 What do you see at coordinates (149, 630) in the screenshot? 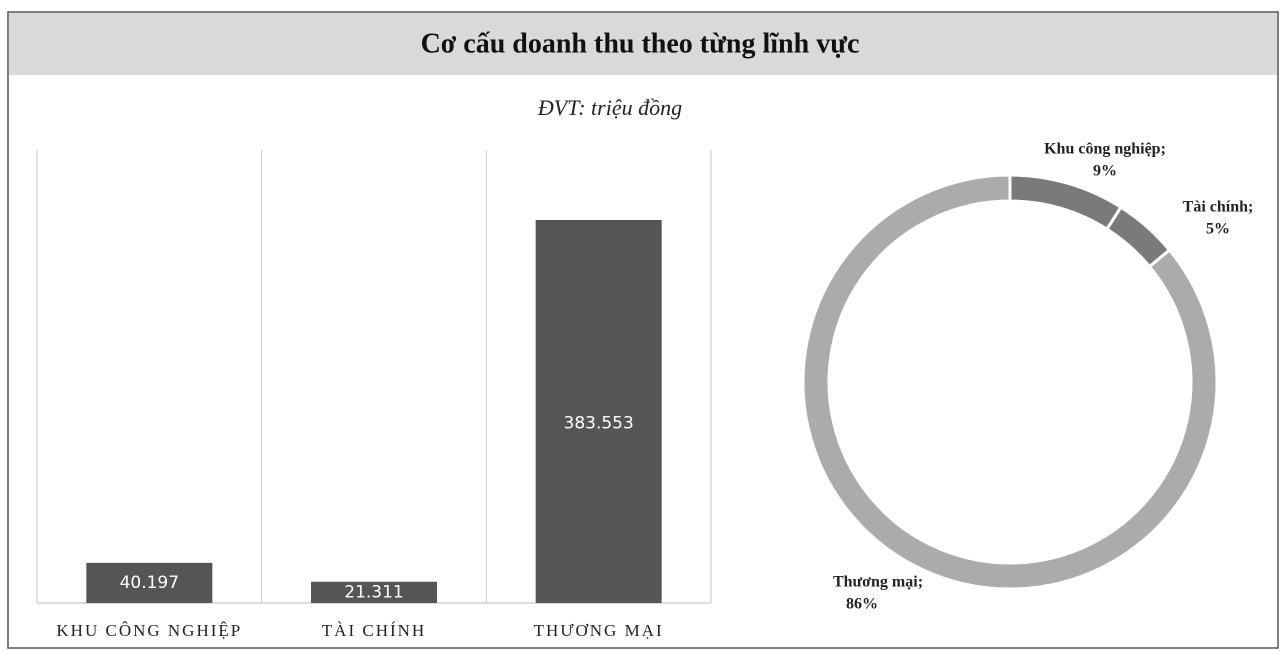
I see `x-tick-label: KHU CÔNG NGHIỆP` at bounding box center [149, 630].